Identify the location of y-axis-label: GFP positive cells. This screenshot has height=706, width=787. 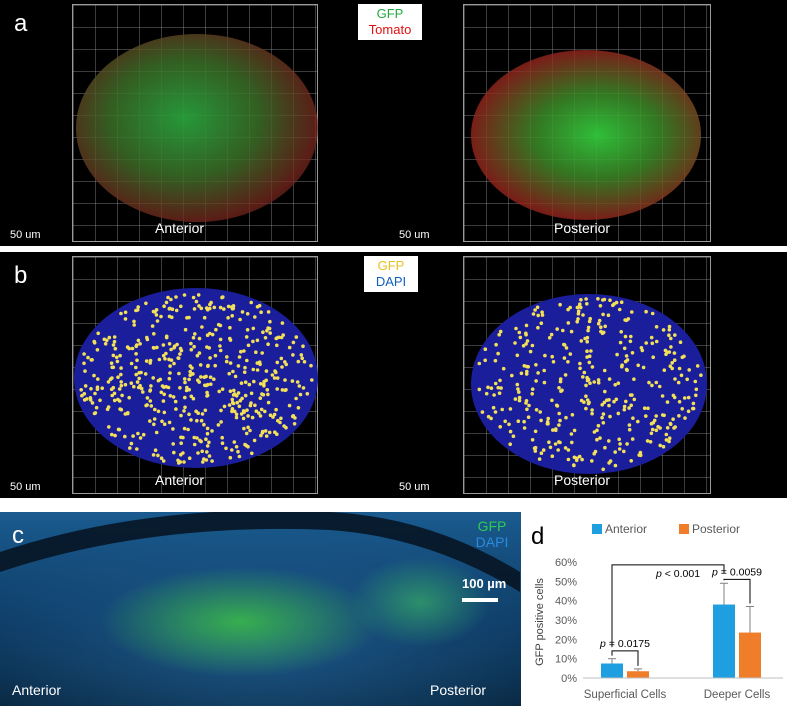
(540, 622).